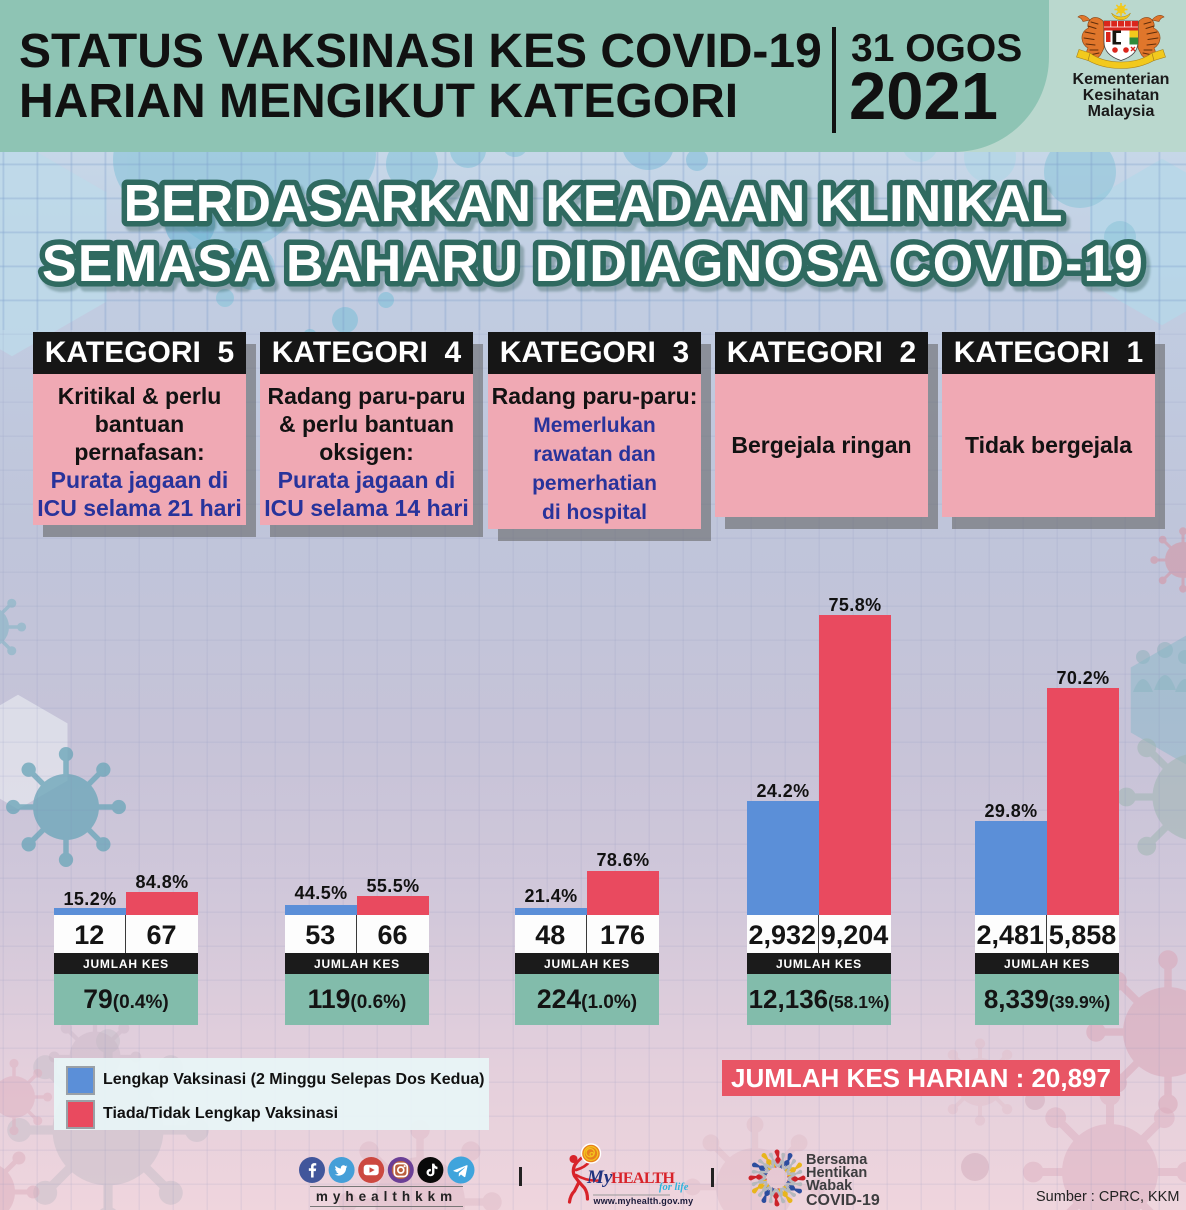 This screenshot has width=1186, height=1210. I want to click on svg-text: Bersama, so click(837, 1160).